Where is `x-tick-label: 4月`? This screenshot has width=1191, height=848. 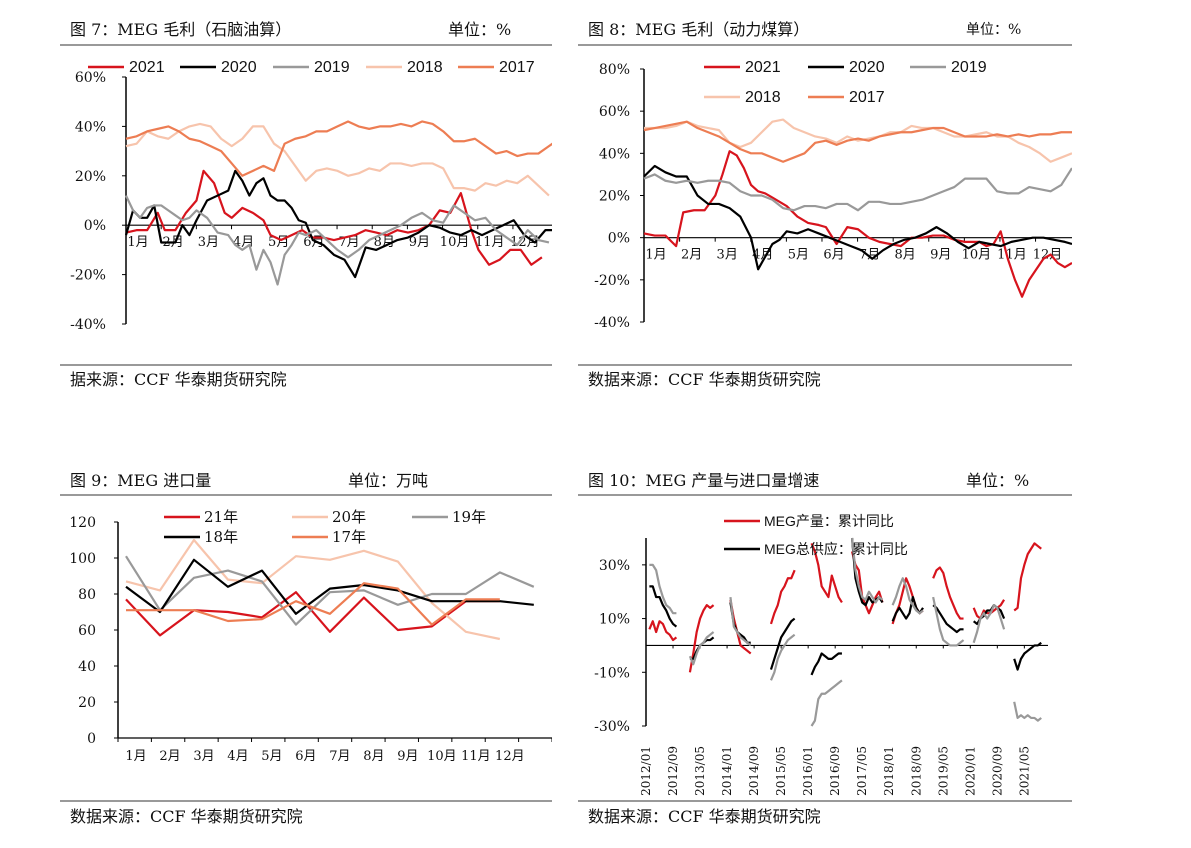
x-tick-label: 4月 is located at coordinates (237, 756).